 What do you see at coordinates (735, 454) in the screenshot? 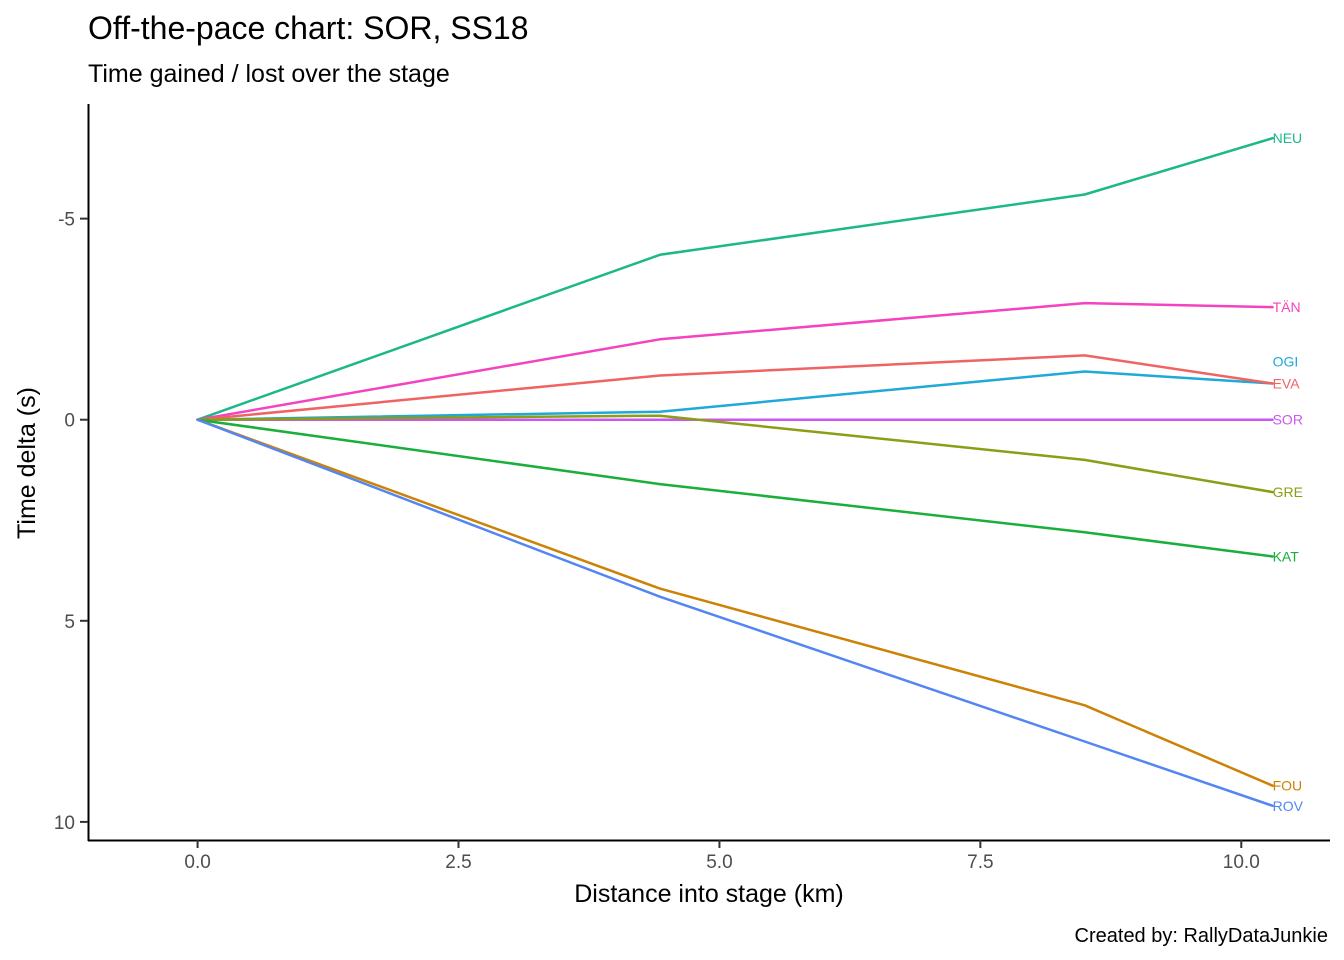
I see `series-line-gre` at bounding box center [735, 454].